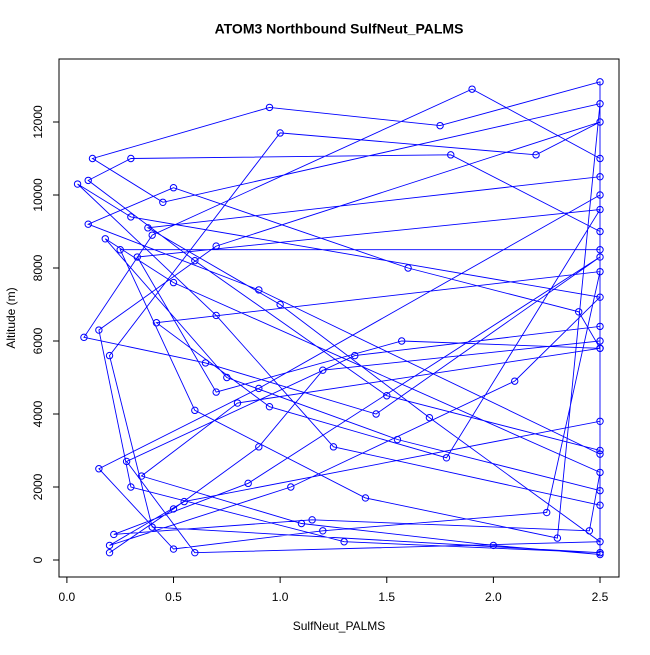  Describe the element at coordinates (38, 267) in the screenshot. I see `y-tick-label: 8000` at that location.